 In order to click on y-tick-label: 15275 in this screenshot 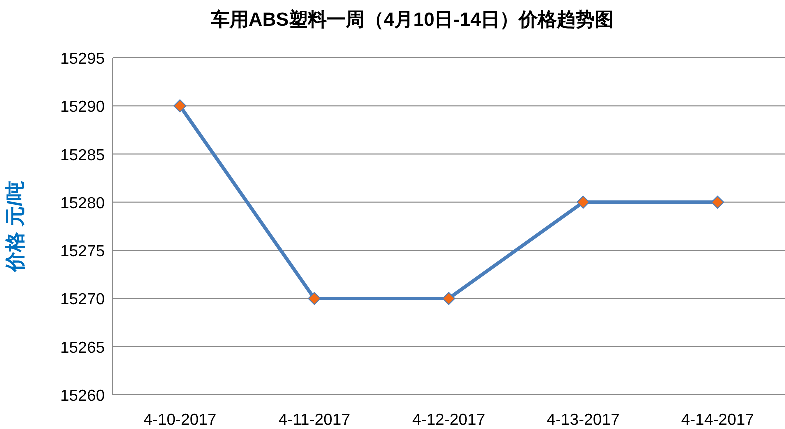, I will do `click(83, 252)`.